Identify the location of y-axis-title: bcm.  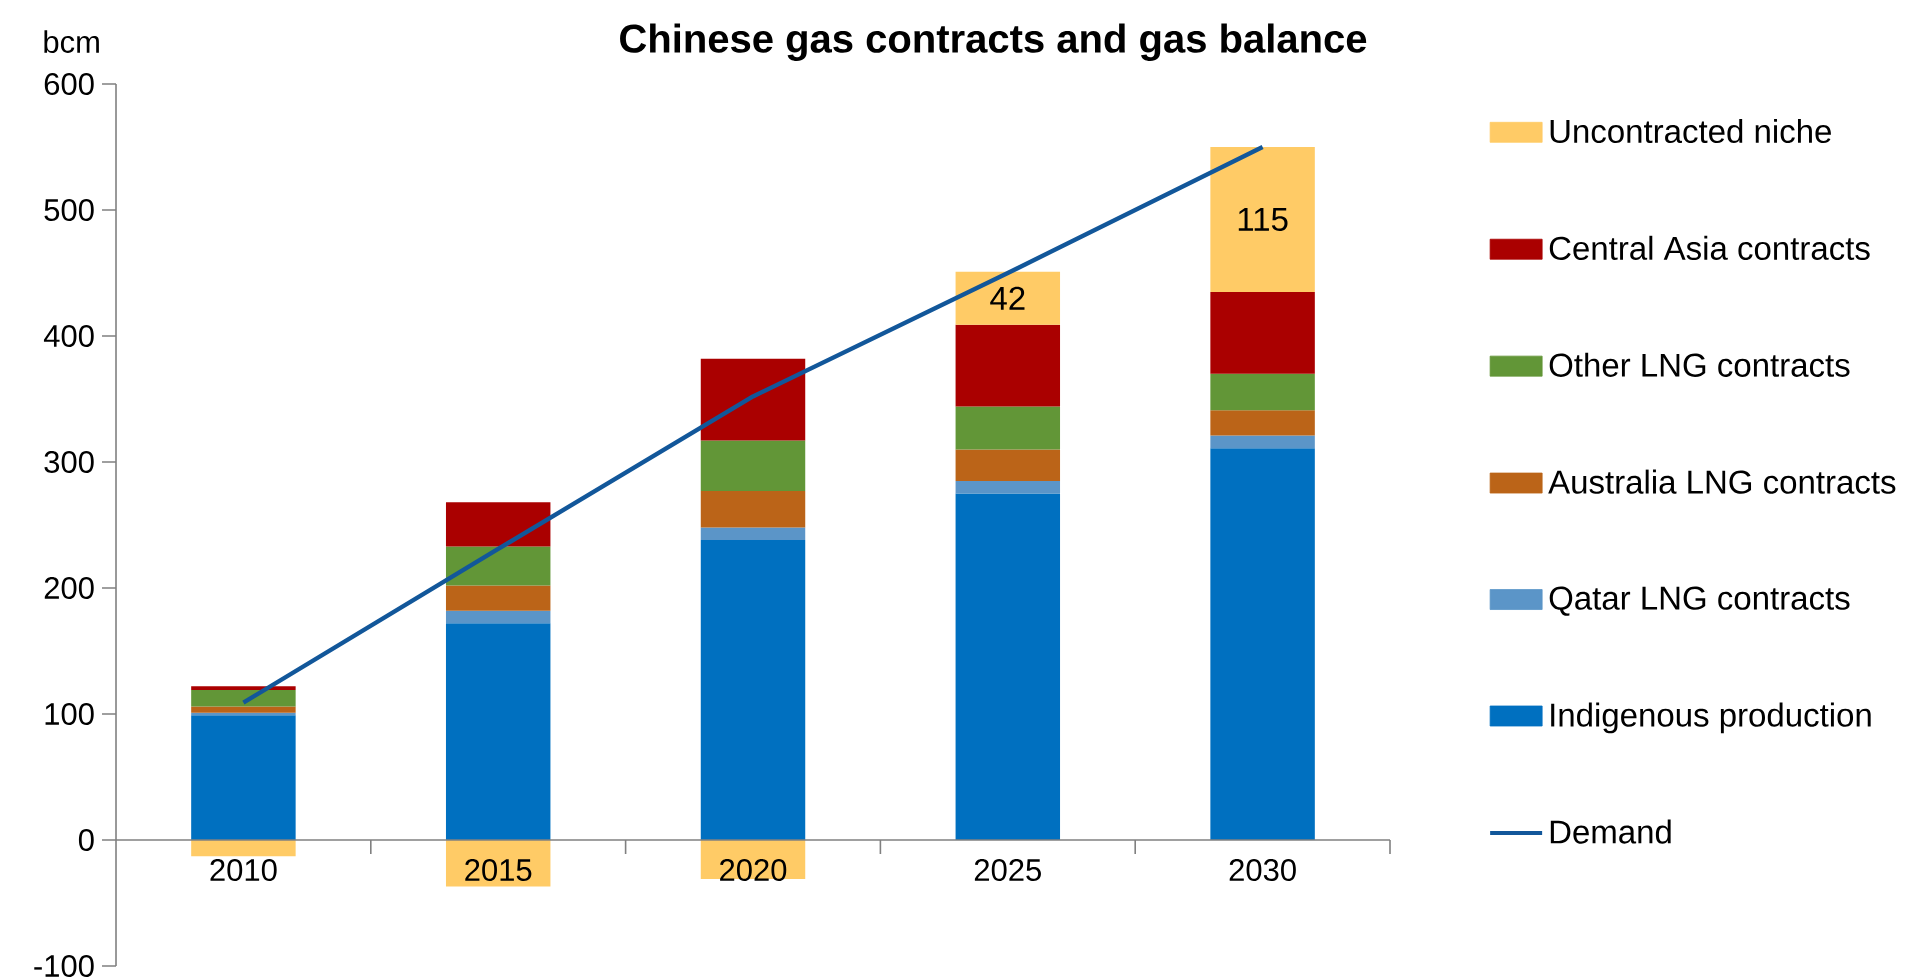
(71, 41).